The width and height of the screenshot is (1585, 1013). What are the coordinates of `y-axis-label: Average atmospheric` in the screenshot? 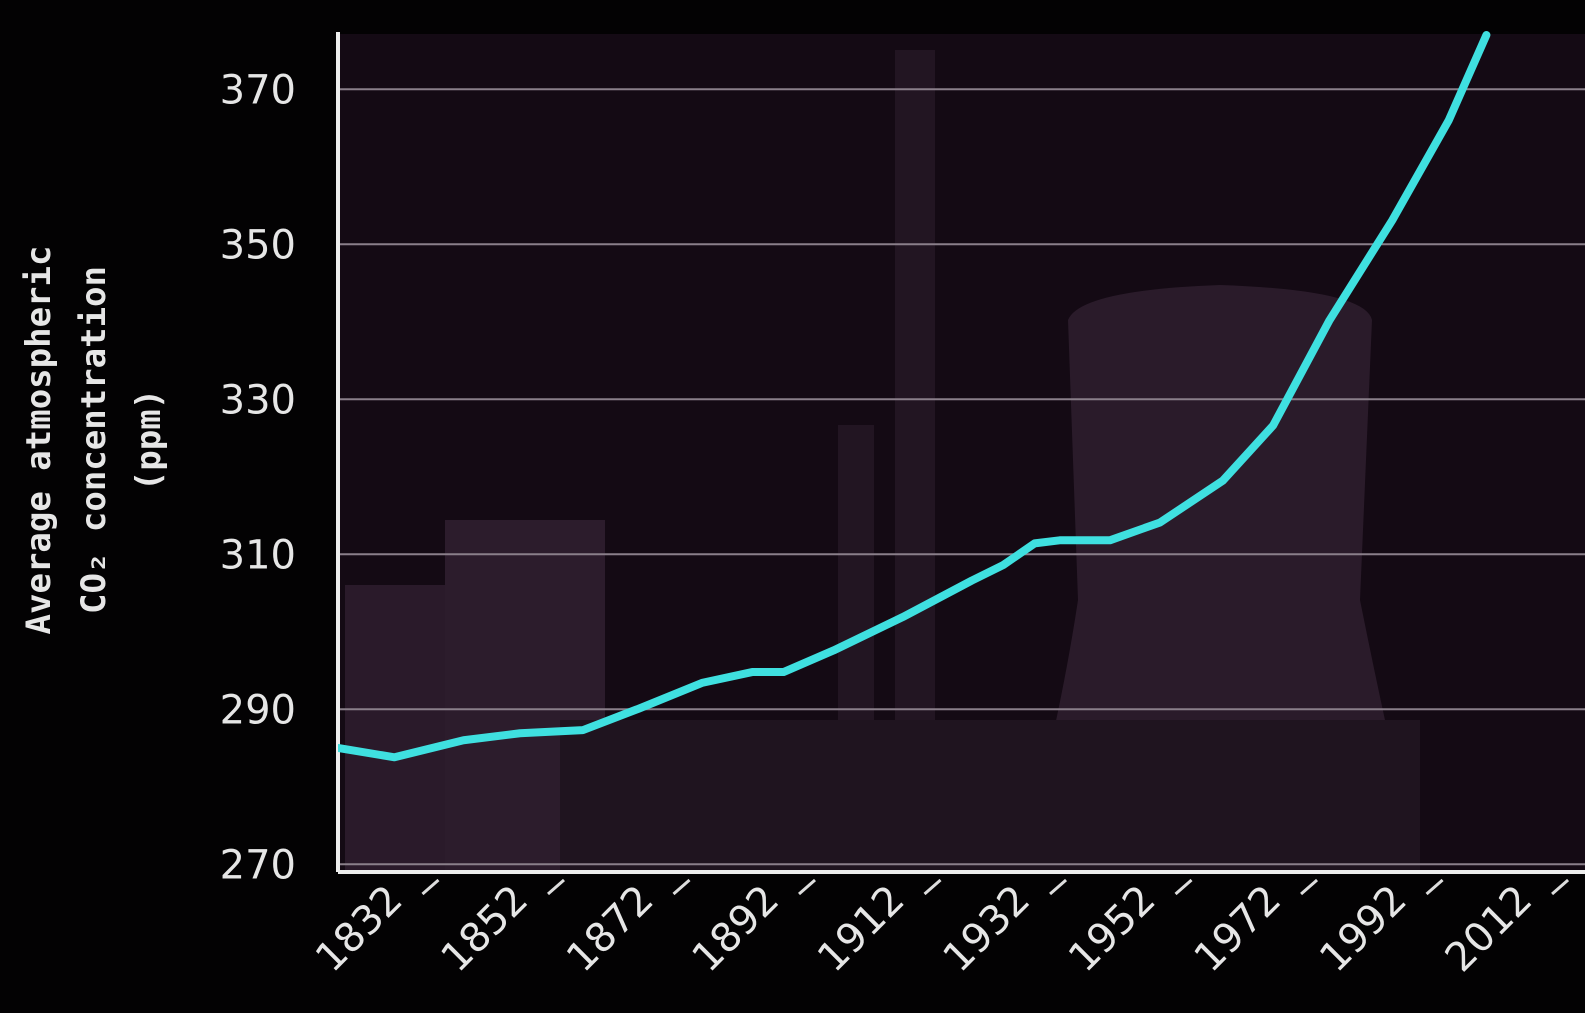 It's located at (39, 440).